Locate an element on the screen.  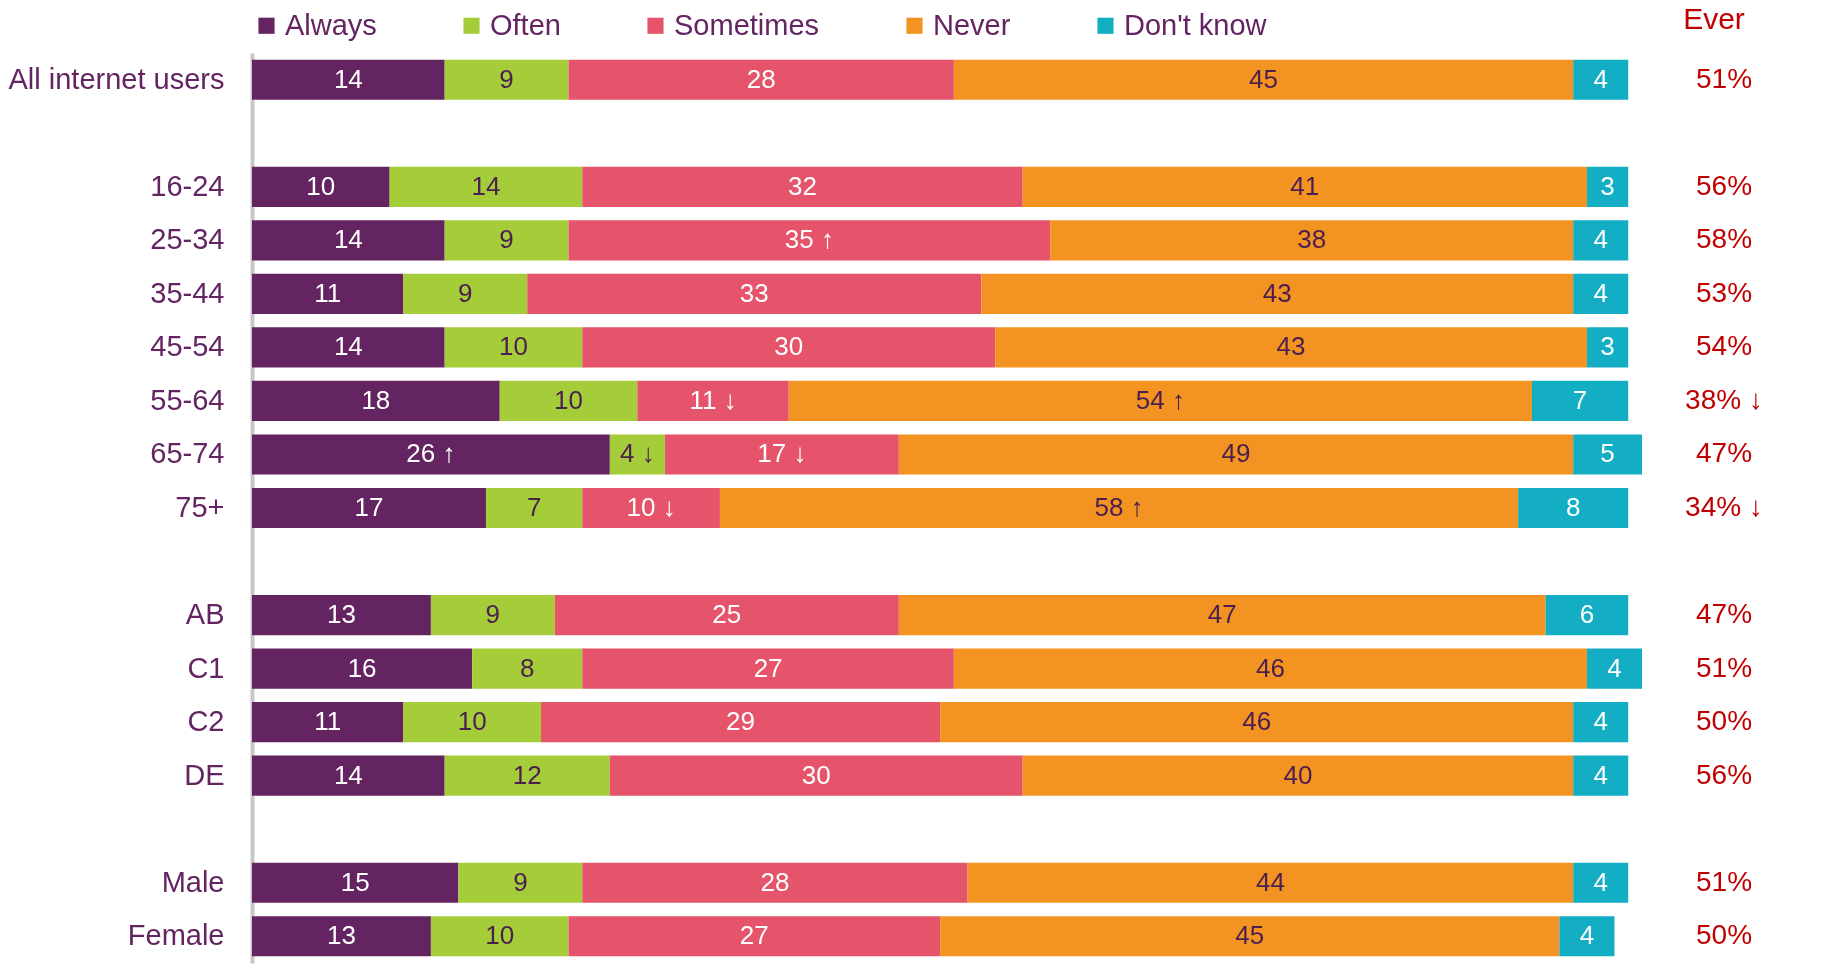
data-label: 17 is located at coordinates (369, 507).